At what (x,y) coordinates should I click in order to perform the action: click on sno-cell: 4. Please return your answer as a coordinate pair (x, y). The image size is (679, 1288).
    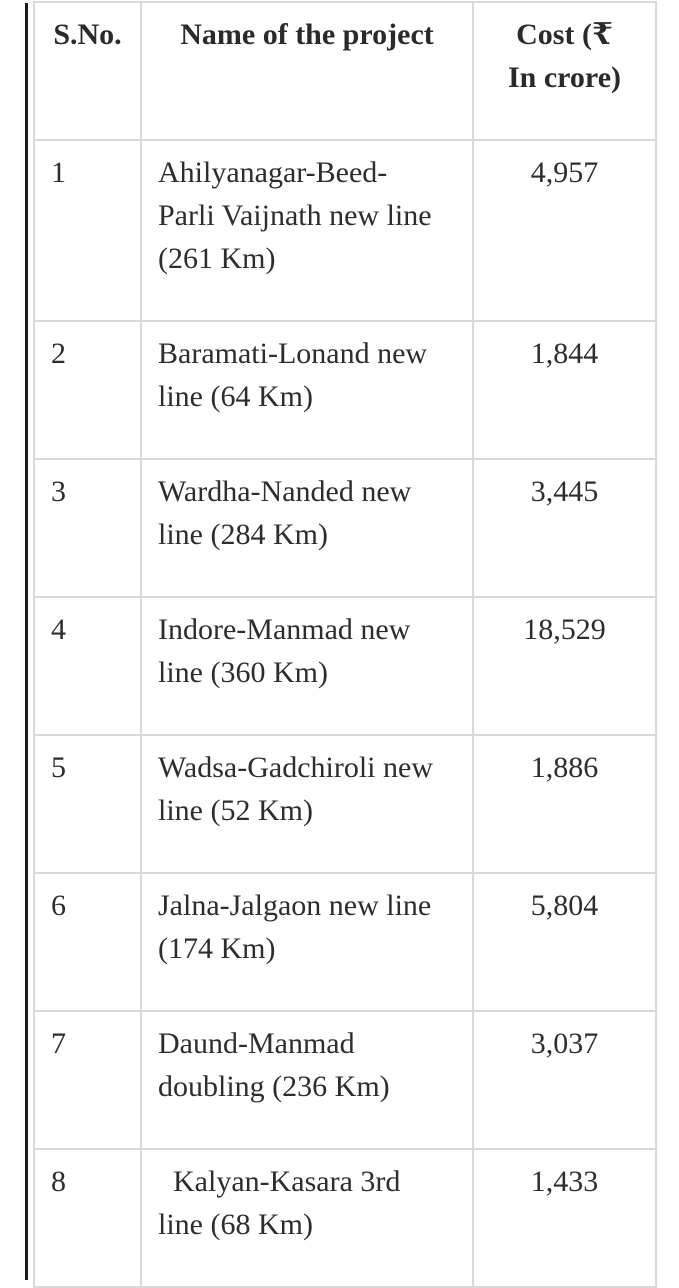
    Looking at the image, I should click on (87, 666).